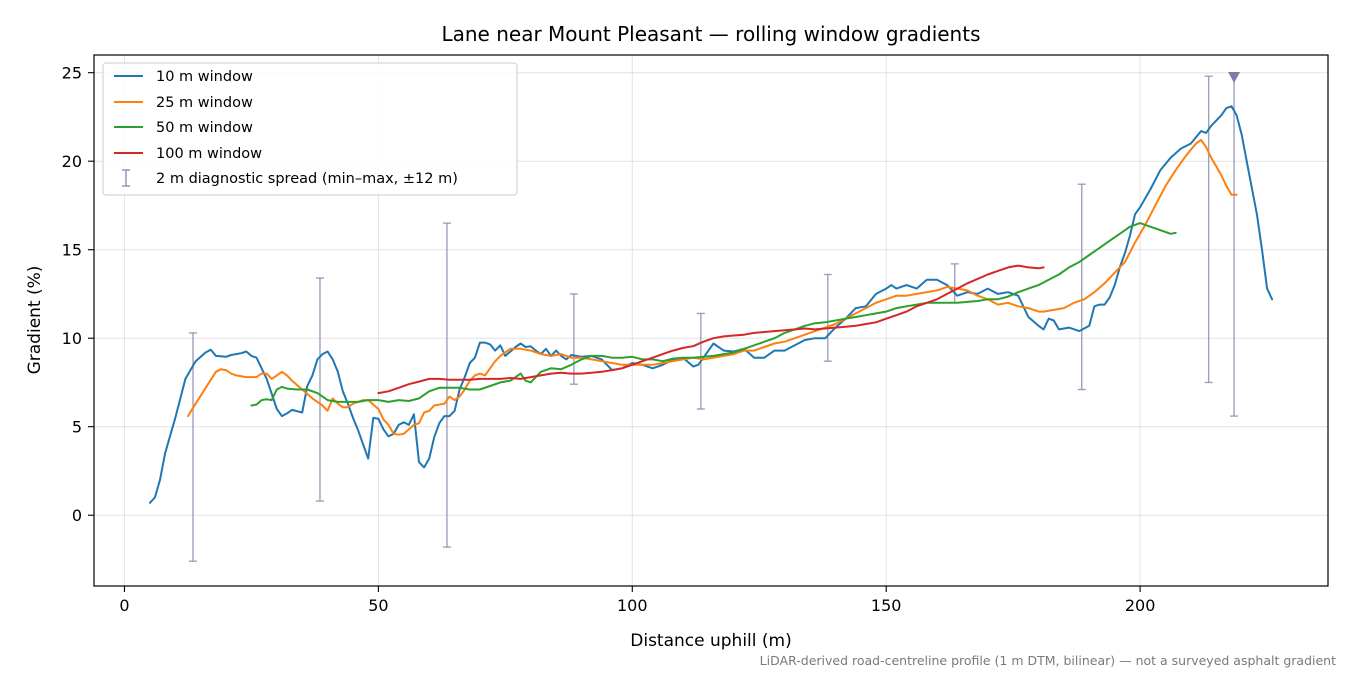 This screenshot has height=680, width=1350. What do you see at coordinates (77, 427) in the screenshot?
I see `y-tick-label: 5` at bounding box center [77, 427].